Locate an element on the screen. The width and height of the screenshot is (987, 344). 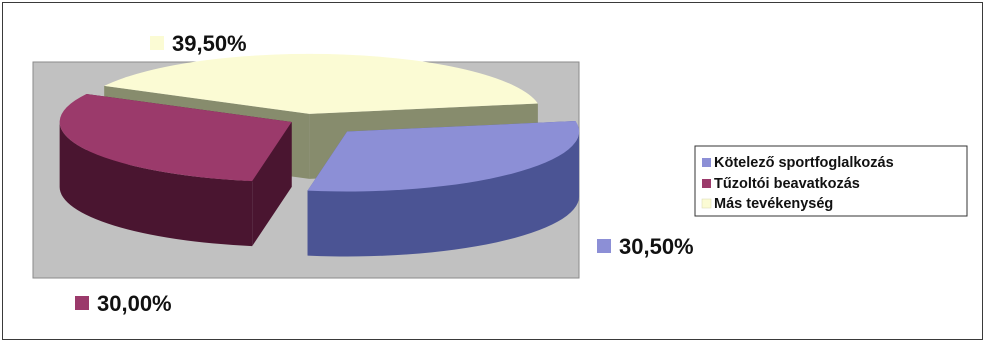
legend-swatch-mas is located at coordinates (706, 203).